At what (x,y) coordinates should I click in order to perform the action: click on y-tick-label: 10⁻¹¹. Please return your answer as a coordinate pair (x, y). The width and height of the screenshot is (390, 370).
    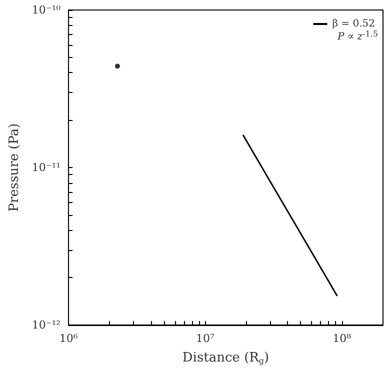
    Looking at the image, I should click on (46, 167).